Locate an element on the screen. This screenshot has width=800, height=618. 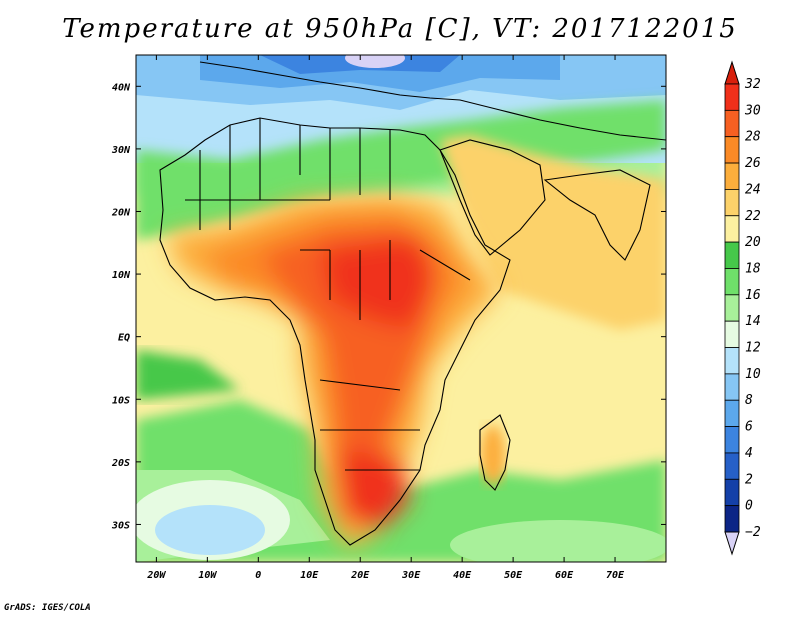
lat-tick-label: EQ is located at coordinates (124, 338).